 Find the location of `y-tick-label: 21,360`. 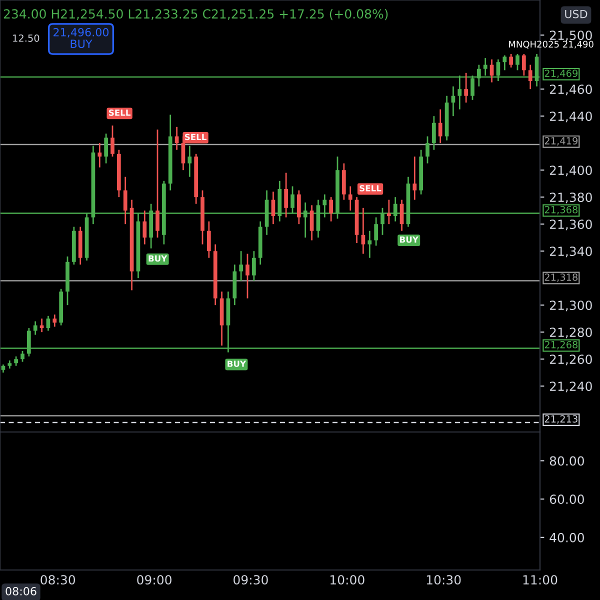

y-tick-label: 21,360 is located at coordinates (571, 225).